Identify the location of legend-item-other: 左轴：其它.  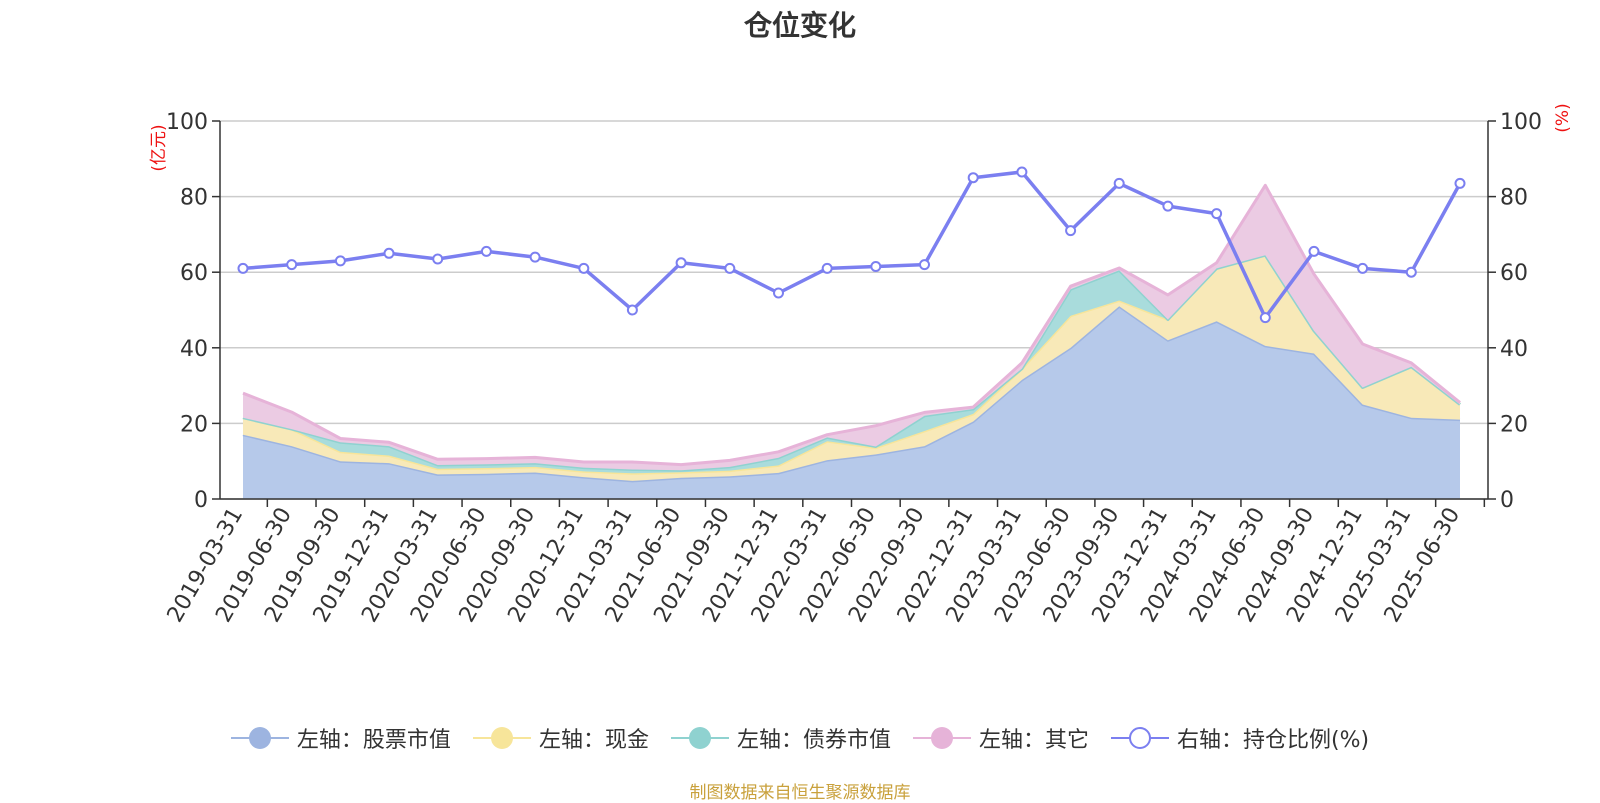
(1000, 738).